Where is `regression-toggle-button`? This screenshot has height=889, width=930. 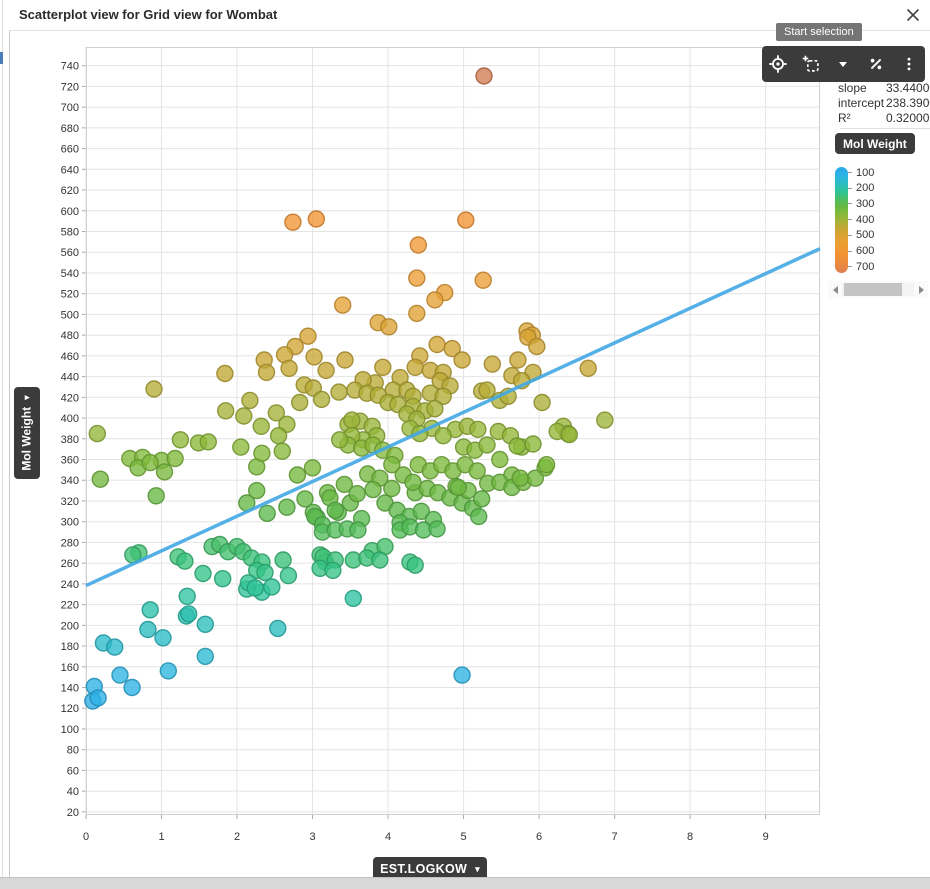 regression-toggle-button is located at coordinates (876, 64).